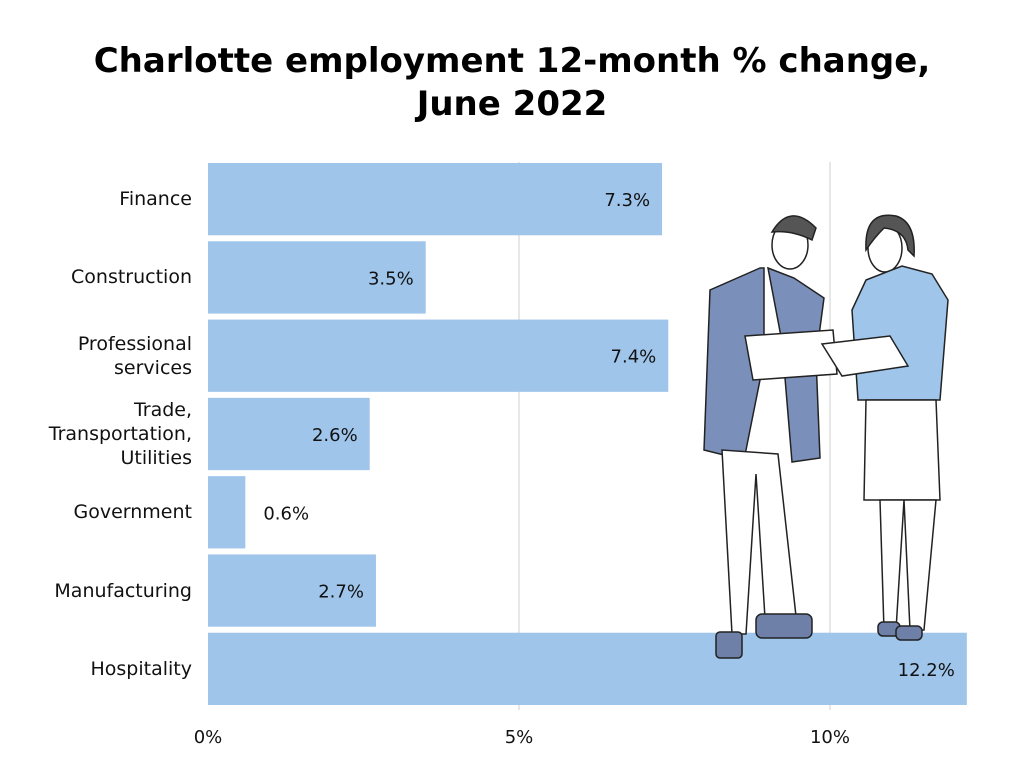 This screenshot has width=1024, height=768. I want to click on value-label: 7.3%, so click(627, 200).